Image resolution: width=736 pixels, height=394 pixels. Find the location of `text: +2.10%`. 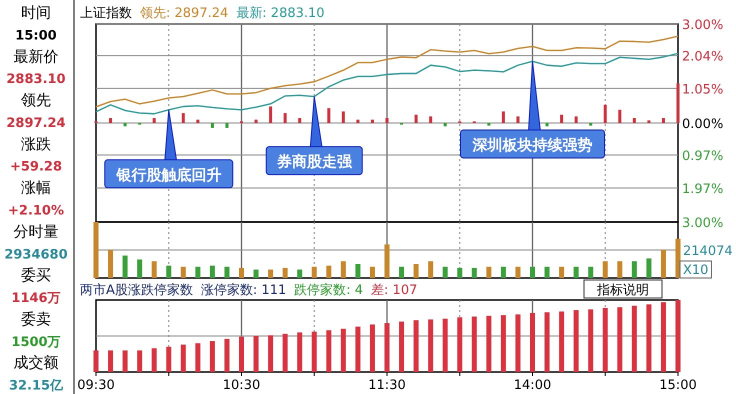

text: +2.10% is located at coordinates (36, 211).